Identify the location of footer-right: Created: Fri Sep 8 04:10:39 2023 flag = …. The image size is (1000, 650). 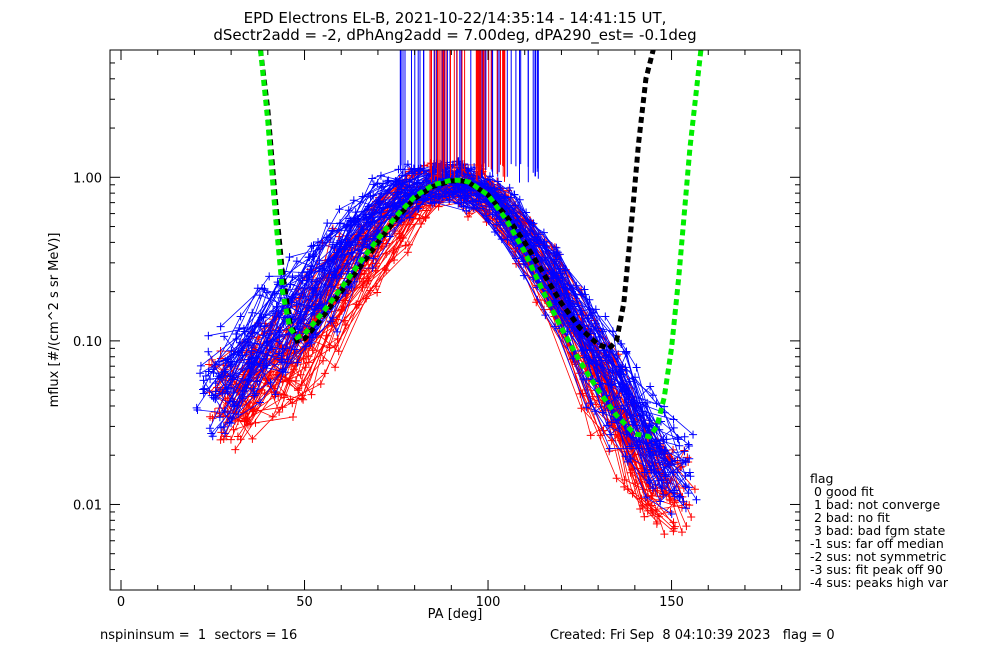
(692, 635).